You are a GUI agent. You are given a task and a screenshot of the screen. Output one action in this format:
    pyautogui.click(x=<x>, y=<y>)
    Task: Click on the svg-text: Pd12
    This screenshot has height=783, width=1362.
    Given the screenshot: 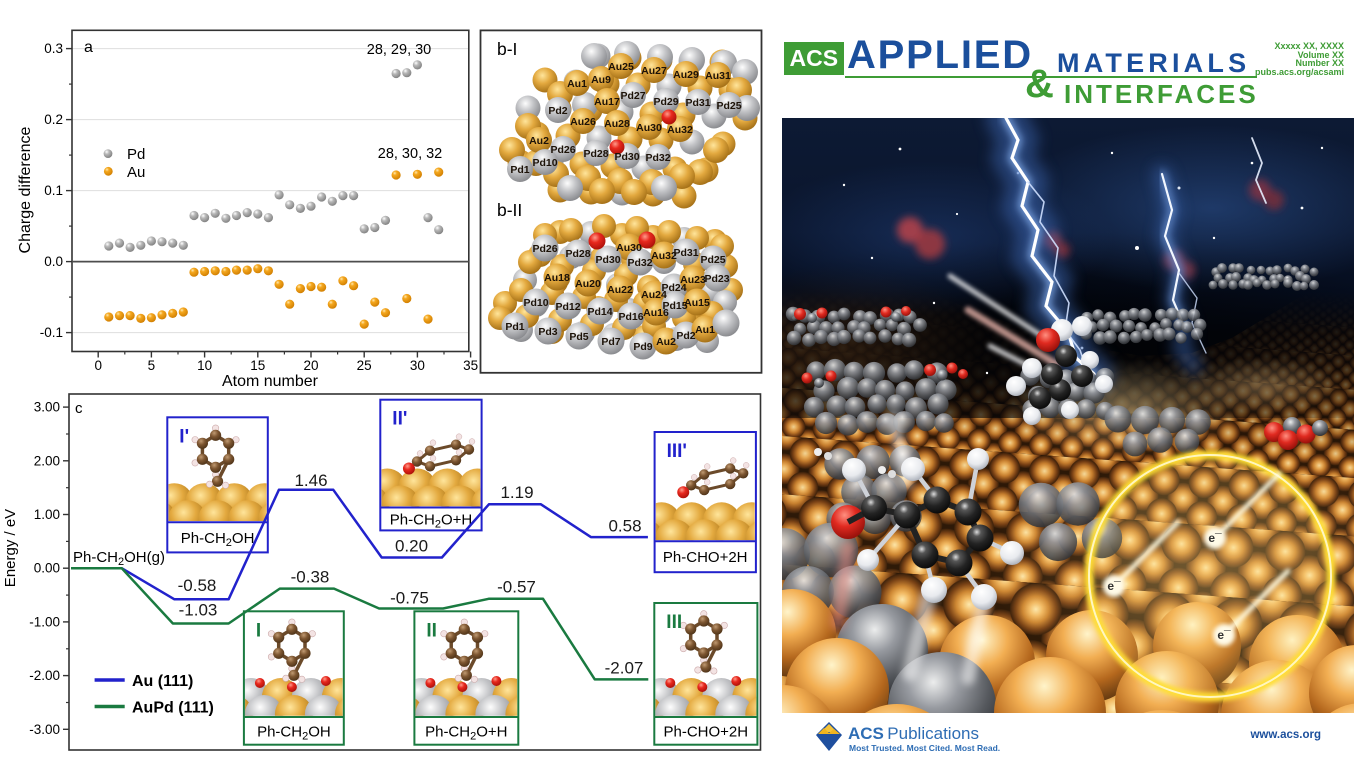 What is the action you would take?
    pyautogui.click(x=567, y=307)
    